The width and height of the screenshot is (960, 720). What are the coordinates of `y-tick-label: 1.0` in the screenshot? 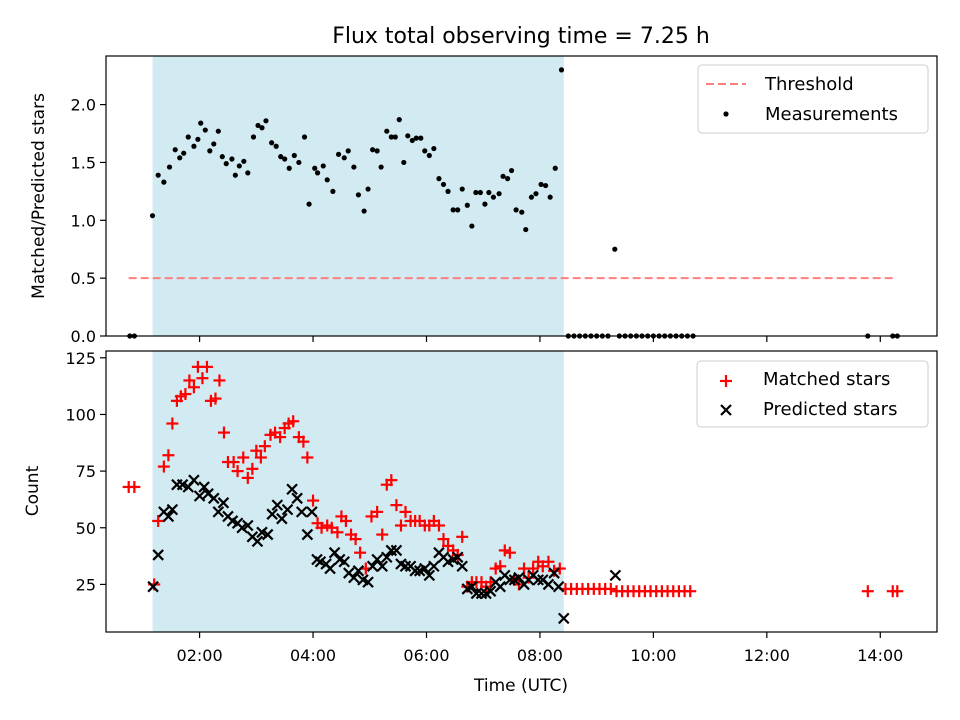 It's located at (83, 220).